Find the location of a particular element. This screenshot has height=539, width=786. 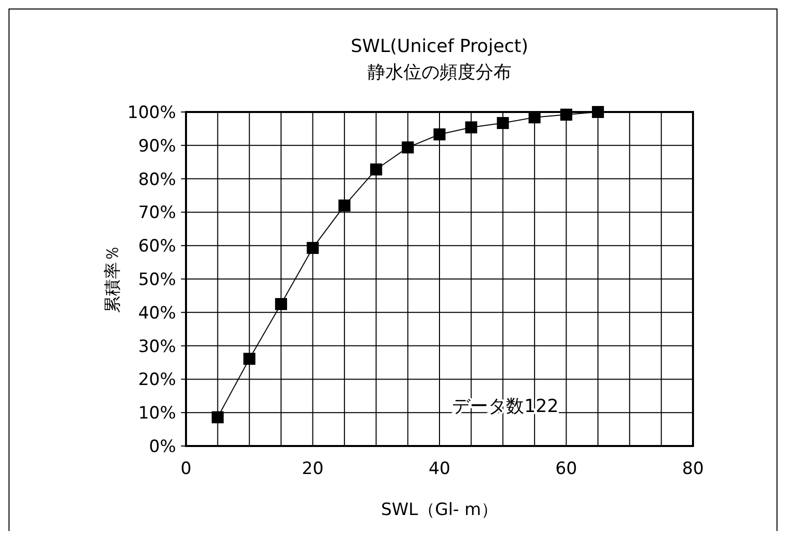

y-tick-label: 40% is located at coordinates (157, 313).